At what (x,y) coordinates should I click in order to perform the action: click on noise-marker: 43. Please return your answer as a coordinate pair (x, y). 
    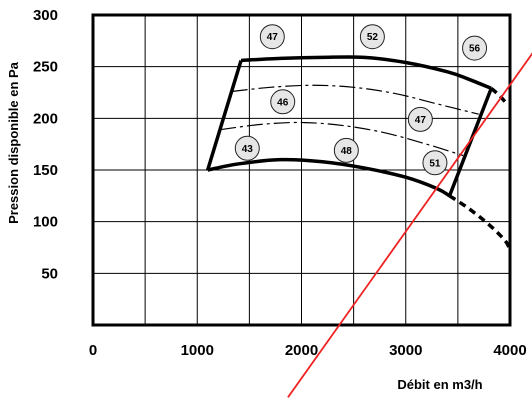
    Looking at the image, I should click on (247, 148).